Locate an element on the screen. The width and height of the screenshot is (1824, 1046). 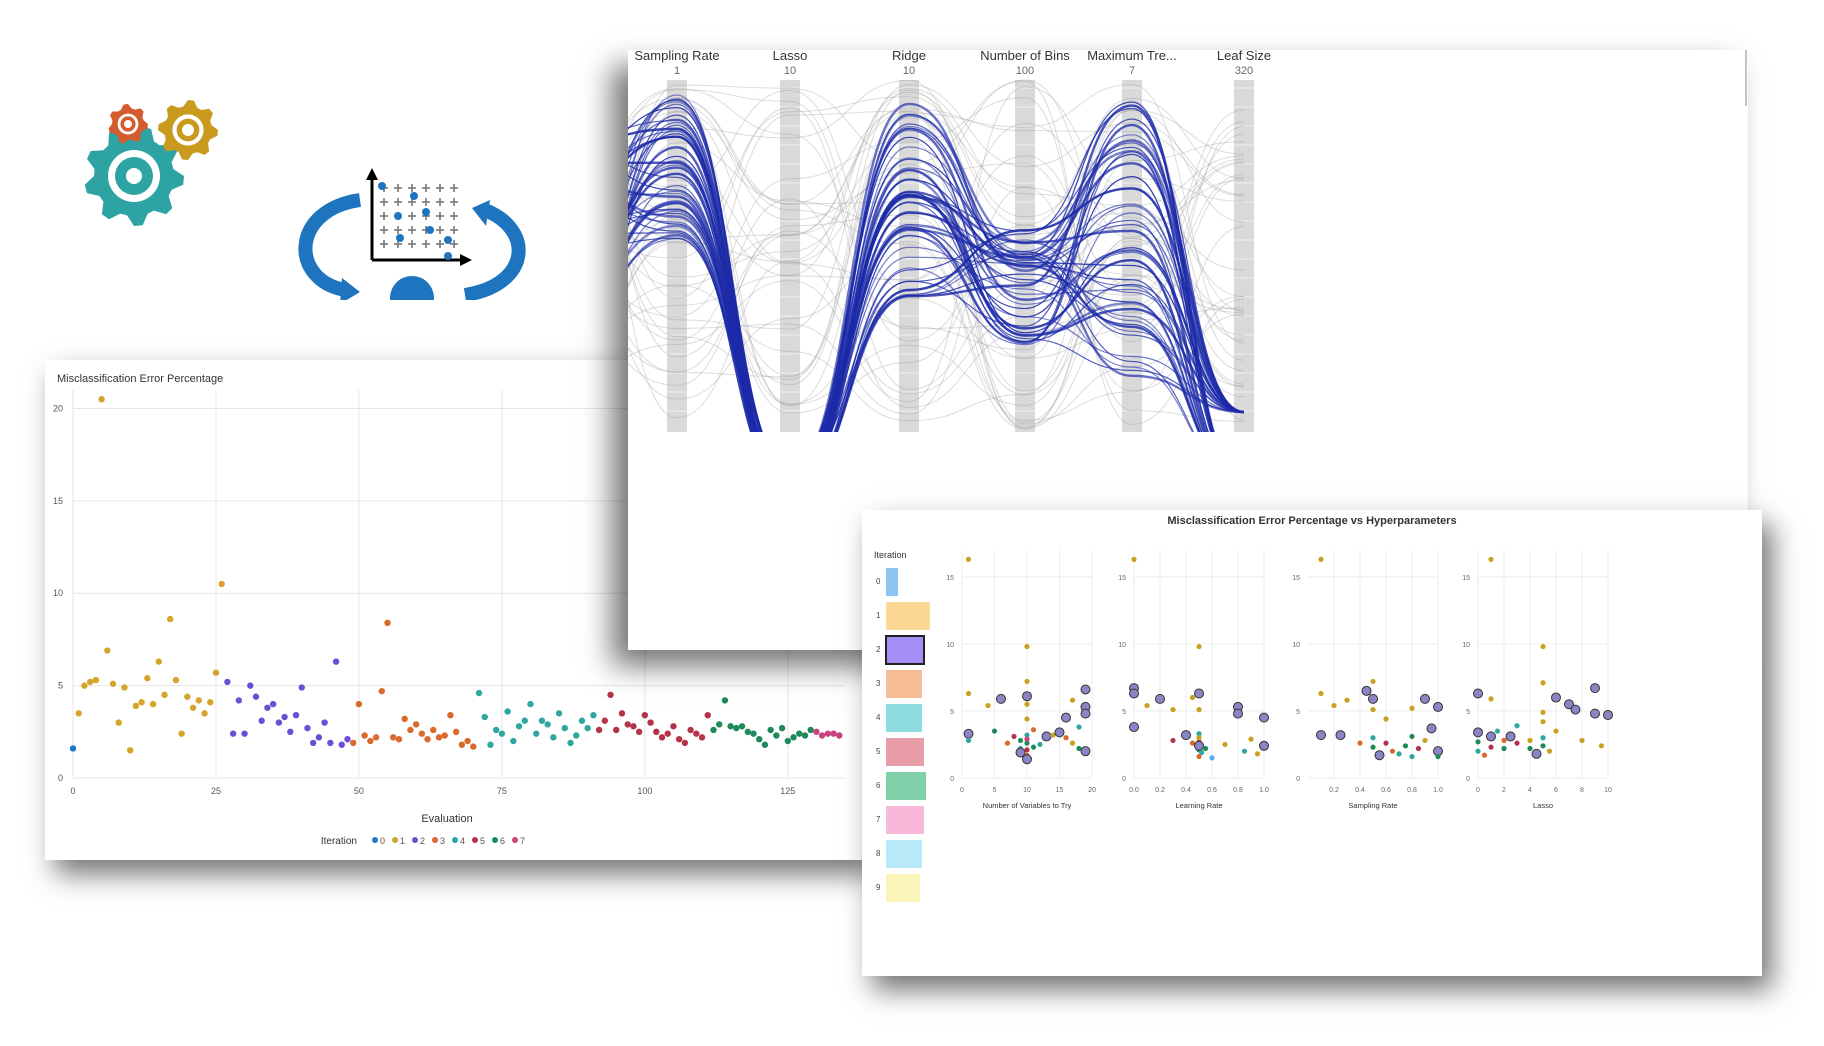
legend-item-label: 6 is located at coordinates (878, 785).